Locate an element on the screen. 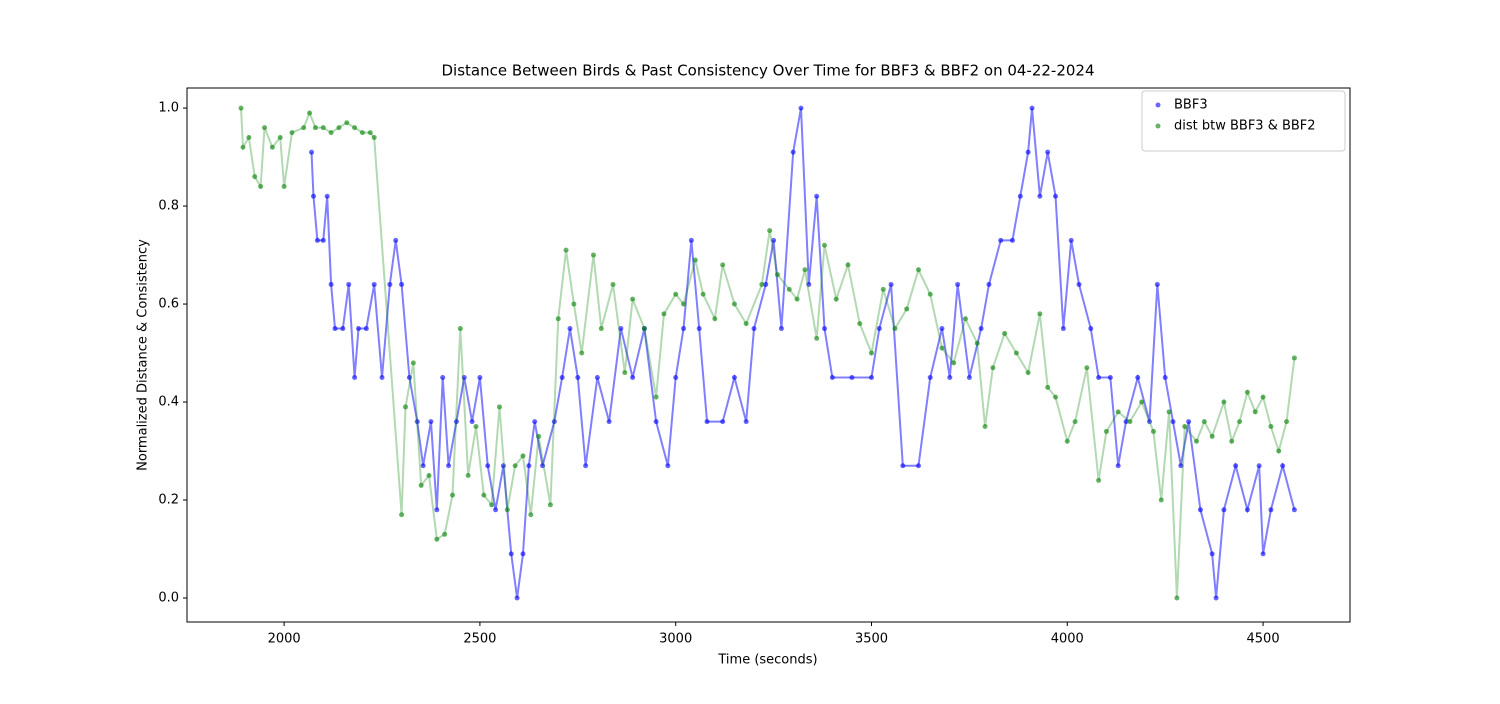 Image resolution: width=1500 pixels, height=704 pixels. x-tick-label: 4000 is located at coordinates (1067, 639).